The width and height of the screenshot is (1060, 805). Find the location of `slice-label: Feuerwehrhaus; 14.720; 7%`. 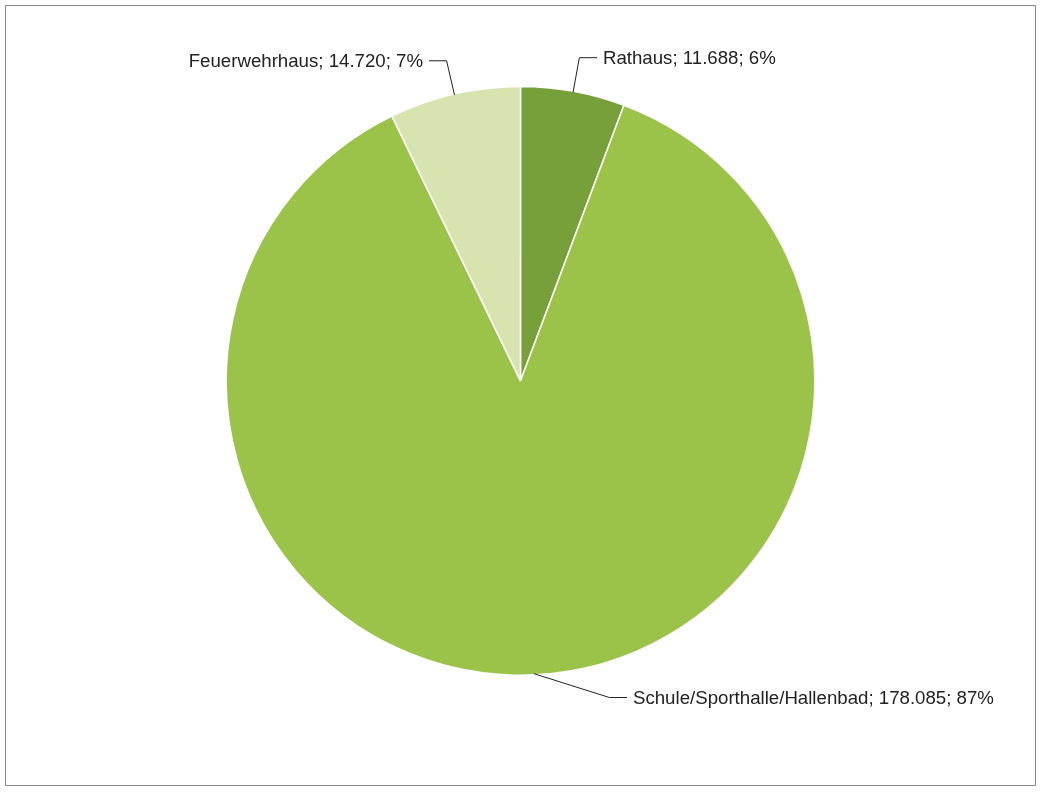

slice-label: Feuerwehrhaus; 14.720; 7% is located at coordinates (306, 61).